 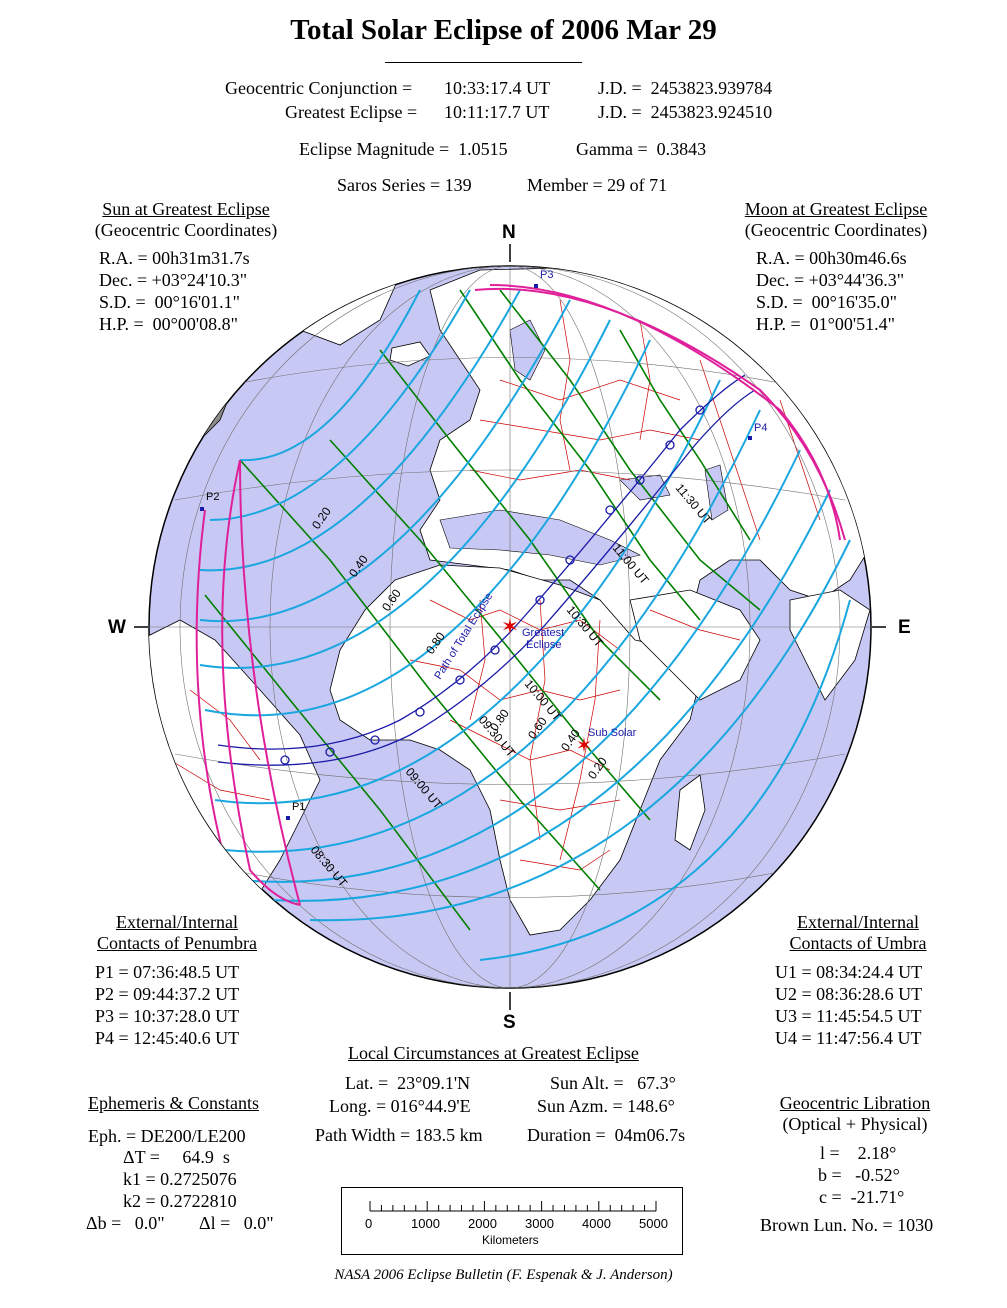 What do you see at coordinates (180, 1201) in the screenshot?
I see `ephemeris-k2: k2 = 0.2722810` at bounding box center [180, 1201].